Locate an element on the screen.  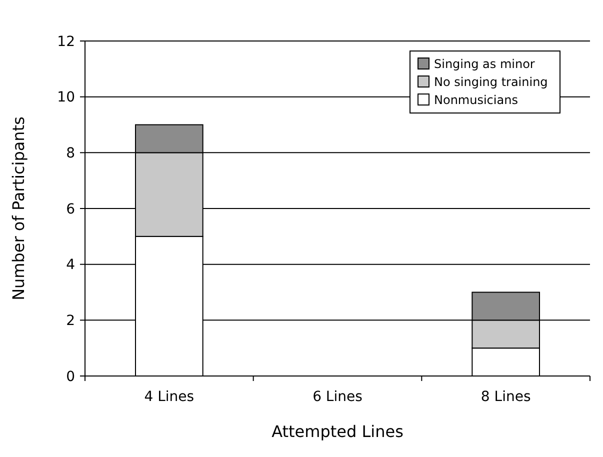
x-tick-label: 4 Lines is located at coordinates (169, 397).